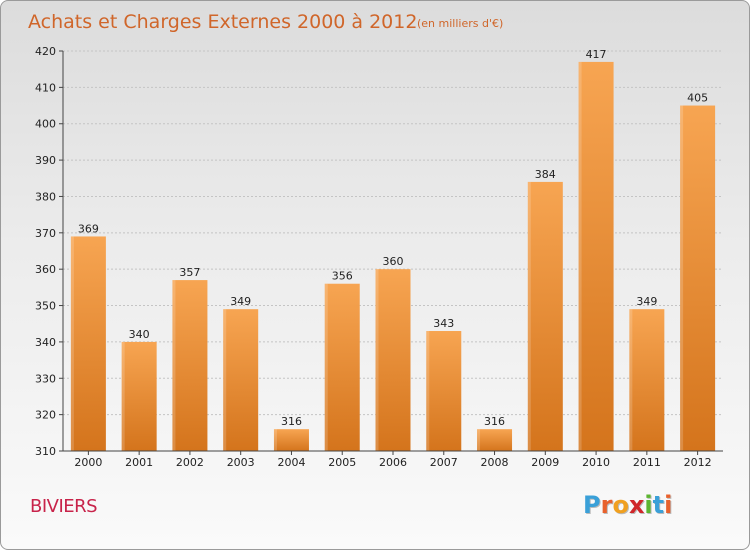  Describe the element at coordinates (444, 391) in the screenshot. I see `bar-2007` at that location.